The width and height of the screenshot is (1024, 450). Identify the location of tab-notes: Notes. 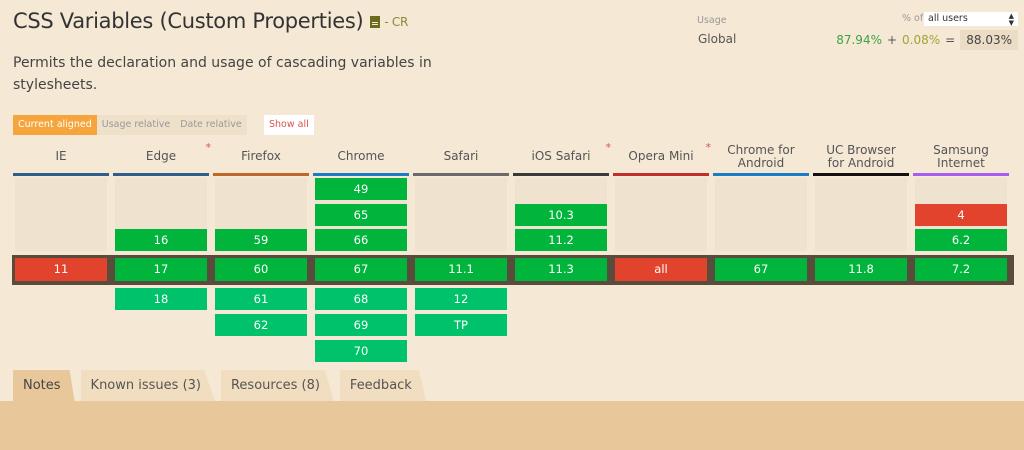
(44, 385).